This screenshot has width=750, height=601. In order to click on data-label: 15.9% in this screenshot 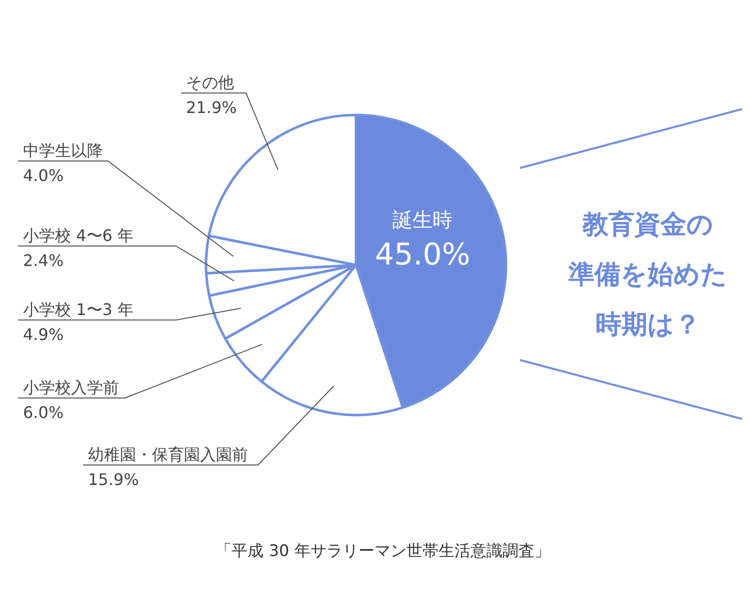, I will do `click(113, 479)`.